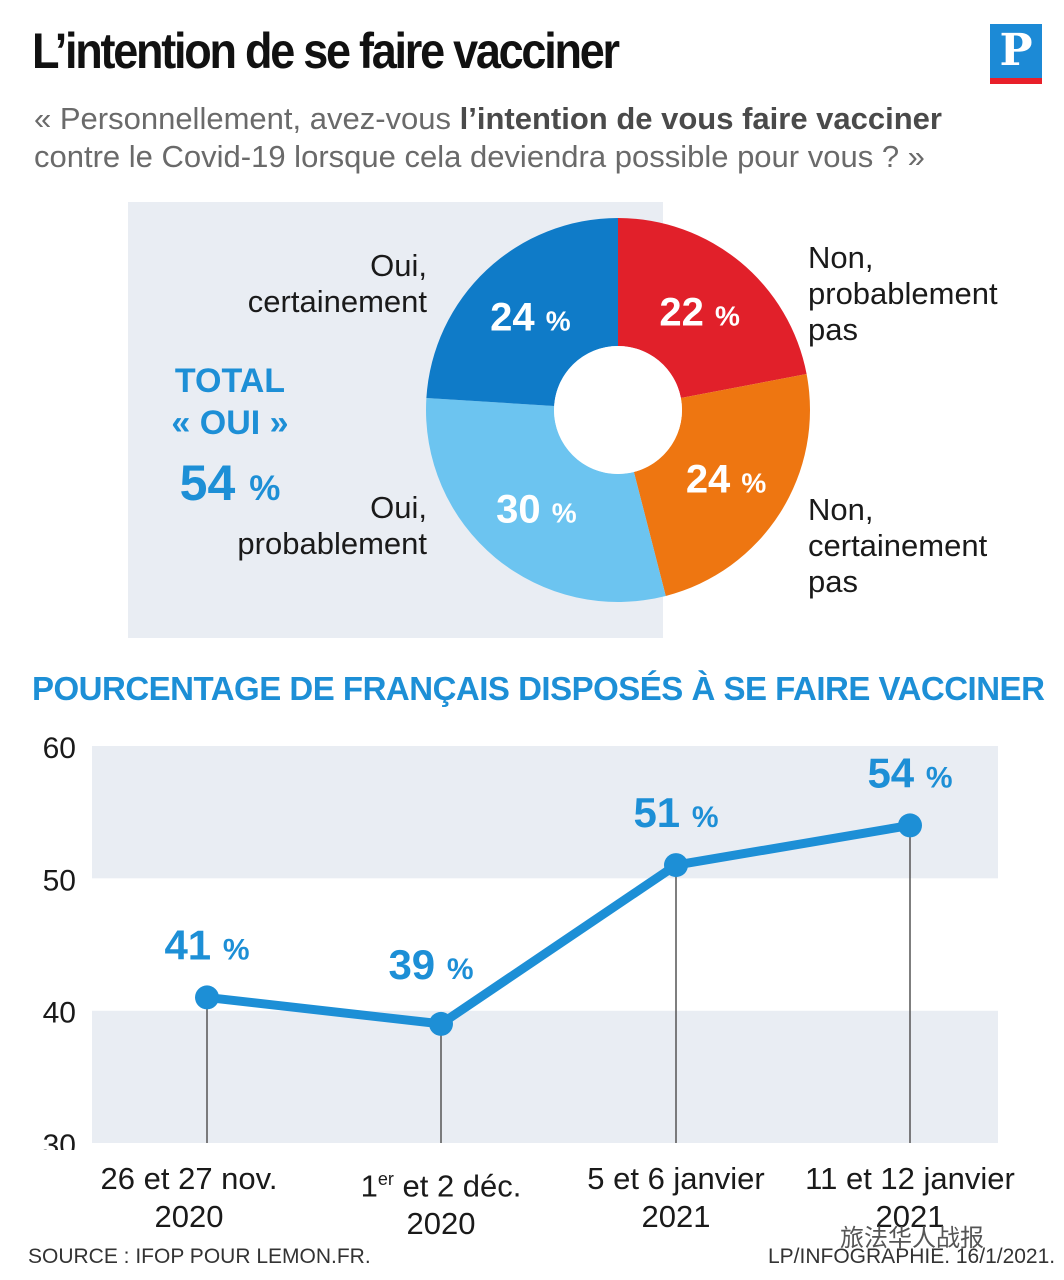  I want to click on total-unit: %, so click(265, 488).